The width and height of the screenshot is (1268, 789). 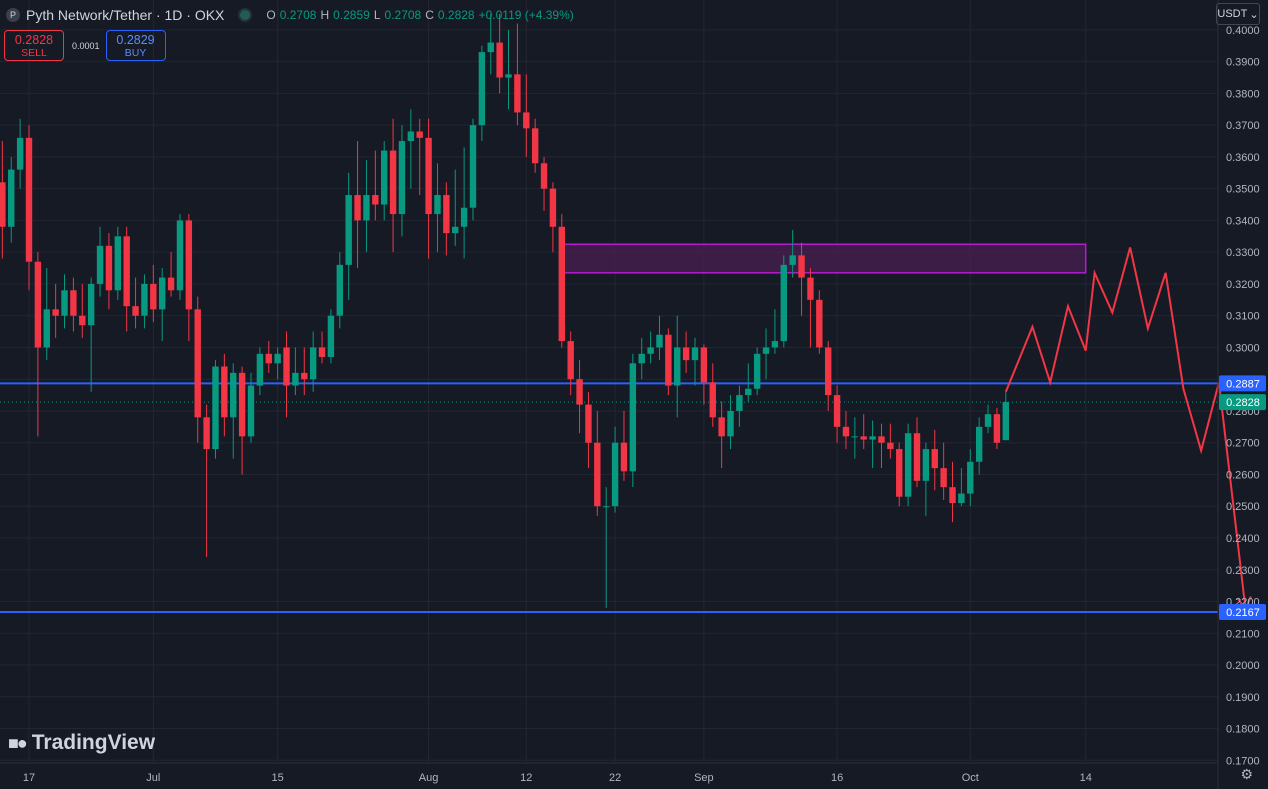 I want to click on hline-price-label-bg, so click(x=1242, y=383).